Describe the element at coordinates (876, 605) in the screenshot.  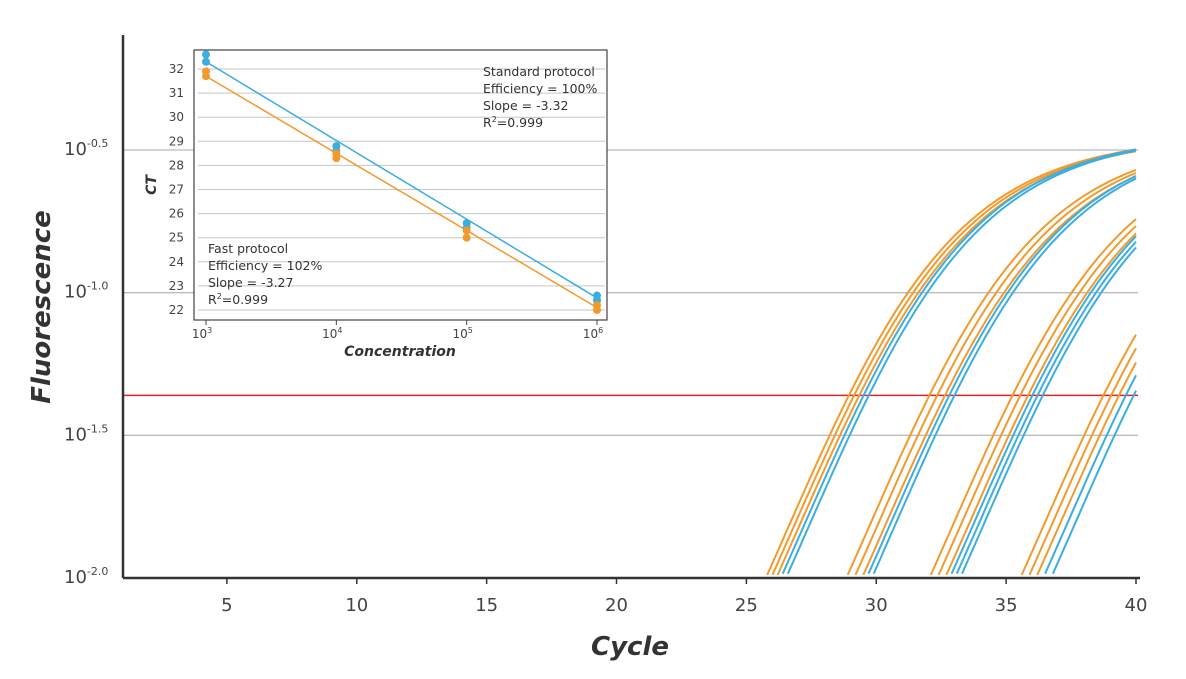
I see `main-x-tick-label: 30` at that location.